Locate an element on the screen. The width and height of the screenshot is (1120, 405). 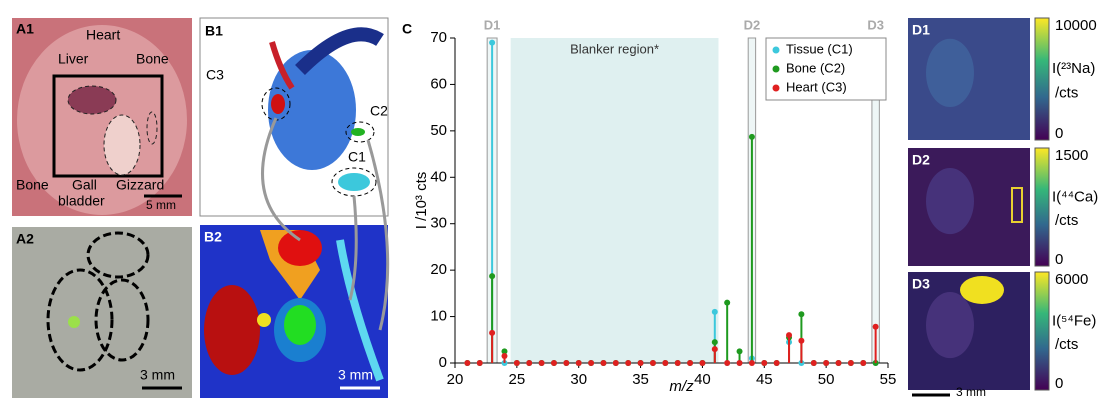
y-axis-label: I /10³ cts is located at coordinates (421, 201).